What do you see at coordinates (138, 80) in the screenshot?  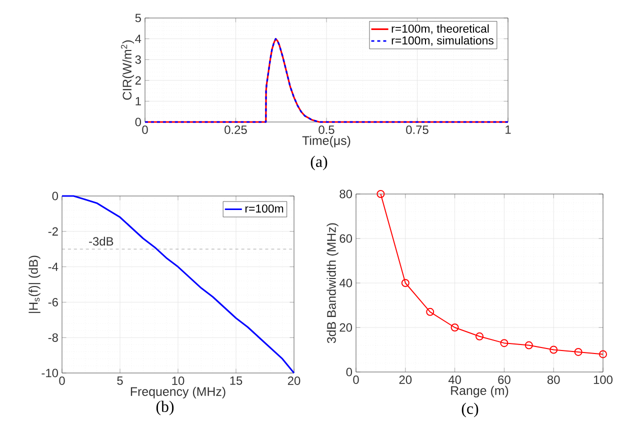 I see `y-tick-label: 2` at bounding box center [138, 80].